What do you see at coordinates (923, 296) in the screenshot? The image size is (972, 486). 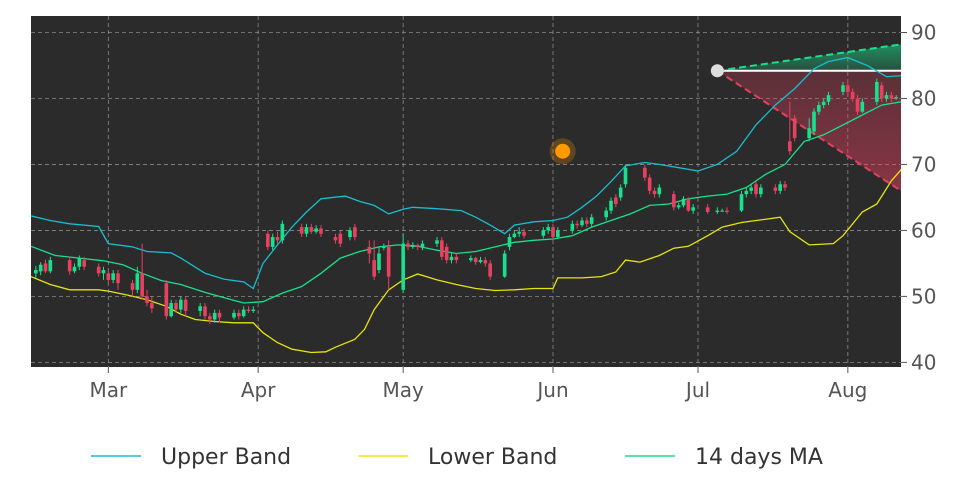 I see `y-tick-label: 50` at bounding box center [923, 296].